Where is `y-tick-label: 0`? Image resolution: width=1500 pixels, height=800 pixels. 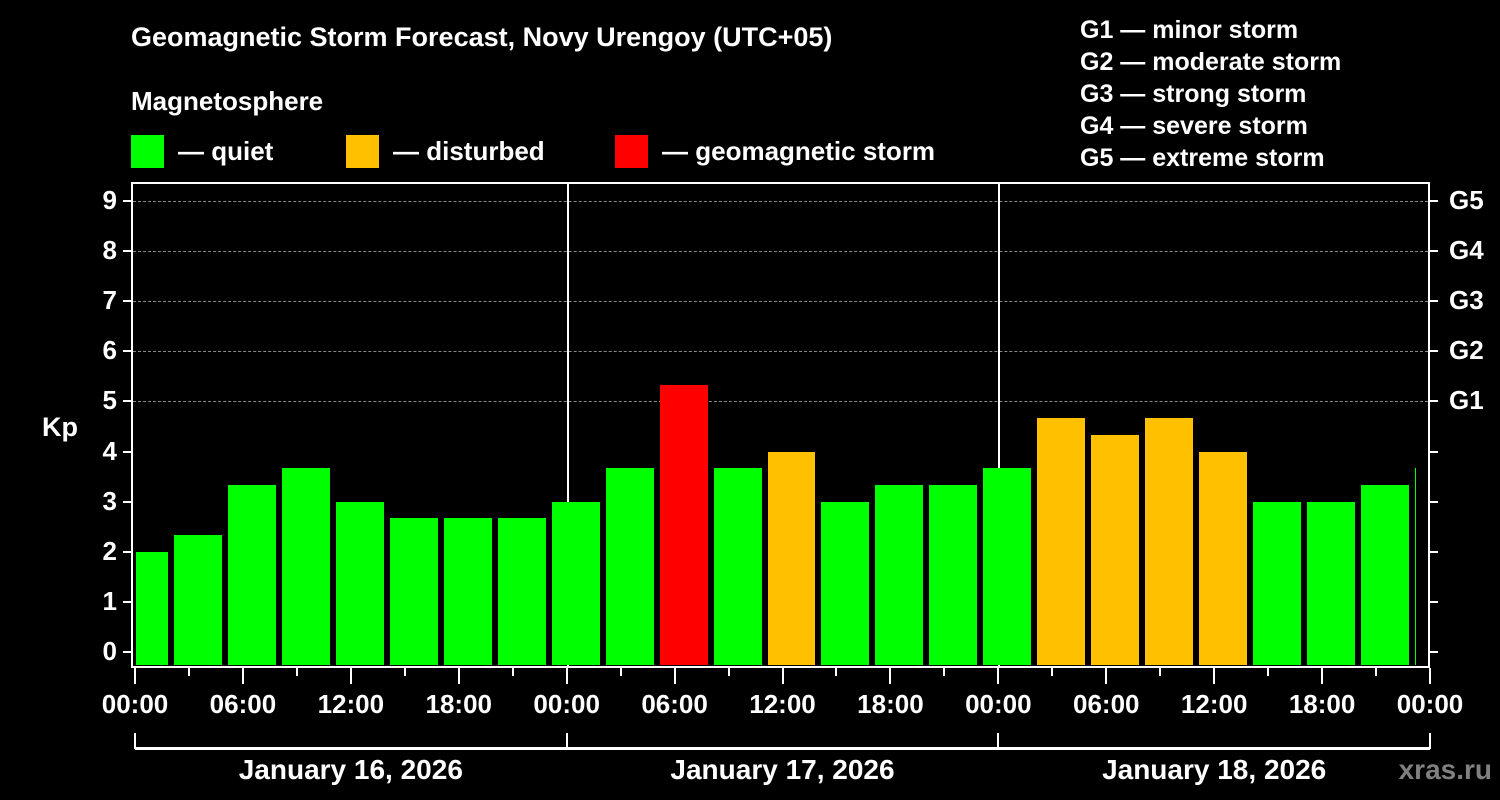
y-tick-label: 0 is located at coordinates (109, 651).